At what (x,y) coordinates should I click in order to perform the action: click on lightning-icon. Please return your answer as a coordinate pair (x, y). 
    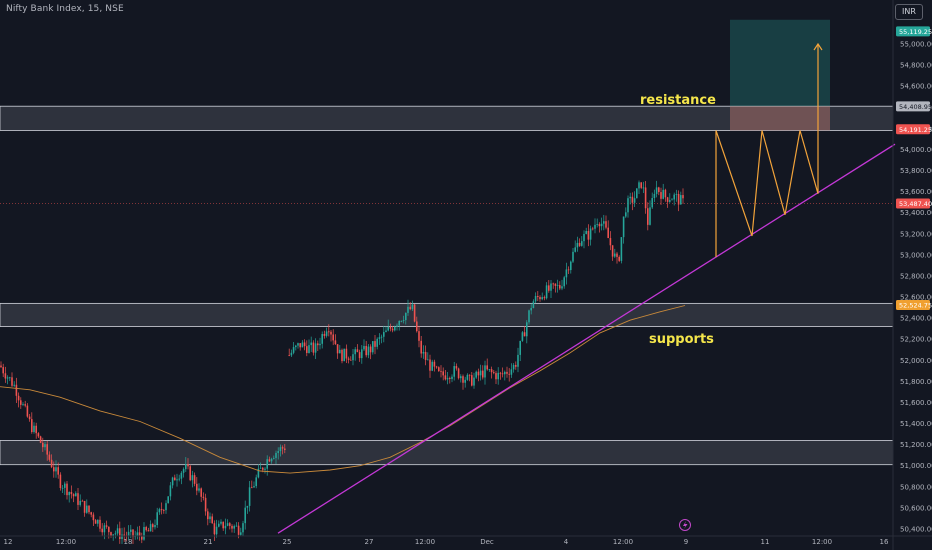
    Looking at the image, I should click on (685, 525).